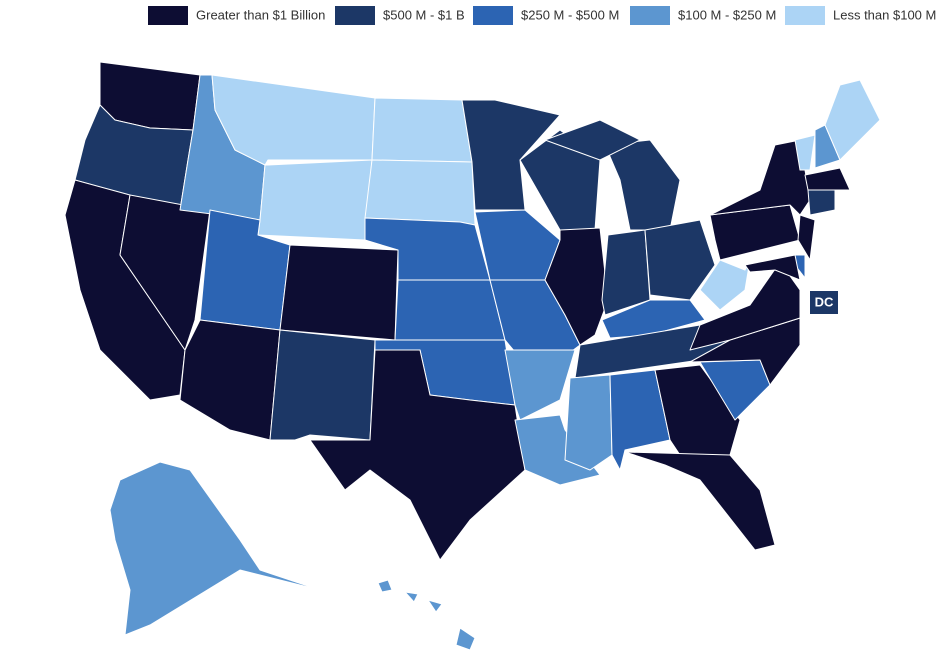 This screenshot has width=944, height=661. I want to click on dc-marker, so click(824, 302).